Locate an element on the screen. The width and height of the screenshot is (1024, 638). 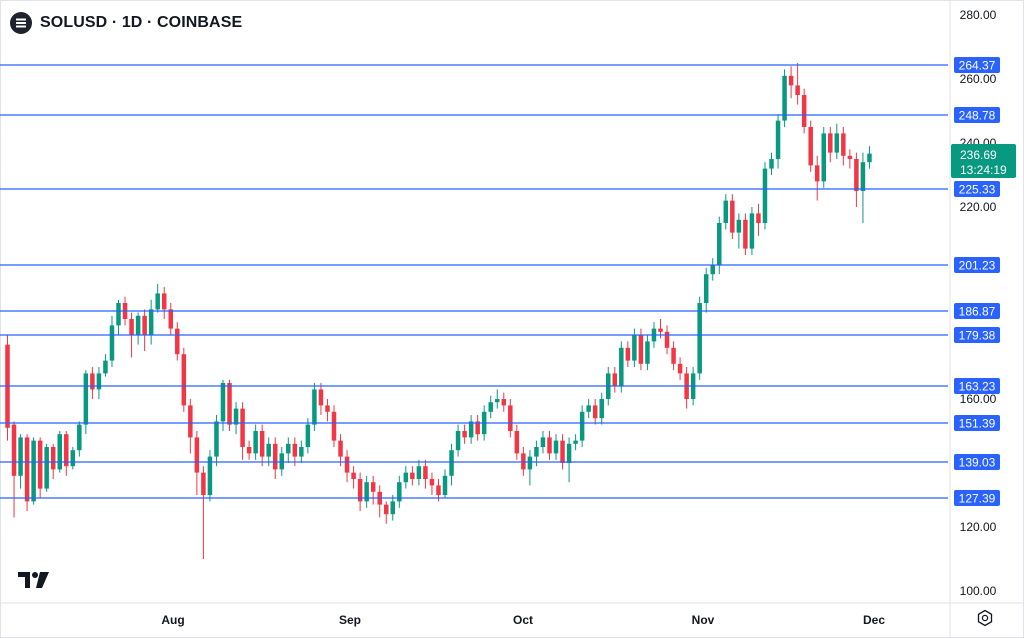
level-label: 139.03 is located at coordinates (977, 463).